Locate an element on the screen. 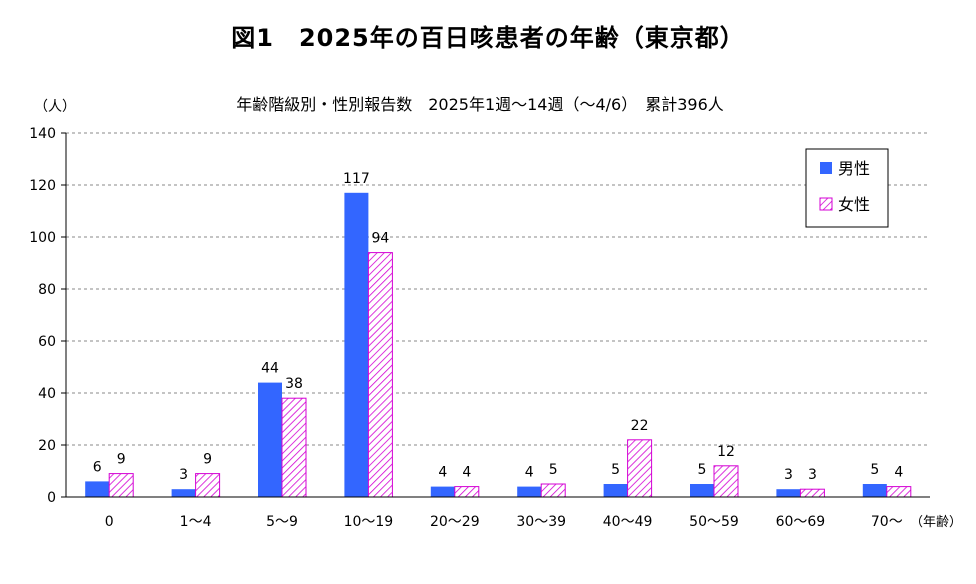 Image resolution: width=976 pixels, height=584 pixels. y-tick-labels: 0 20 40 60 80 100 120 140 is located at coordinates (47, 316).